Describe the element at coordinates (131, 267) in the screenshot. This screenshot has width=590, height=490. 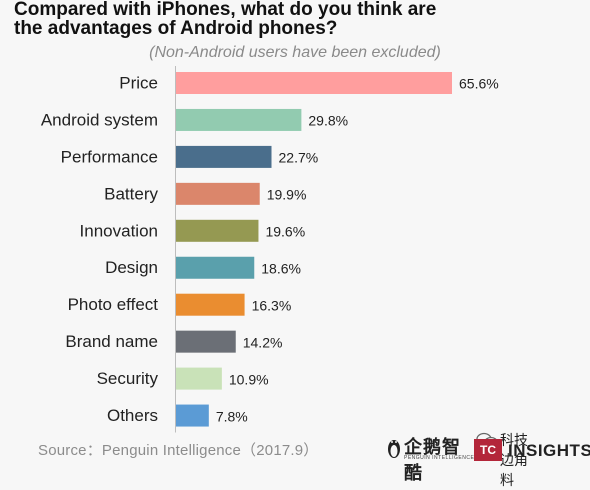
I see `category-label-design: Design` at that location.